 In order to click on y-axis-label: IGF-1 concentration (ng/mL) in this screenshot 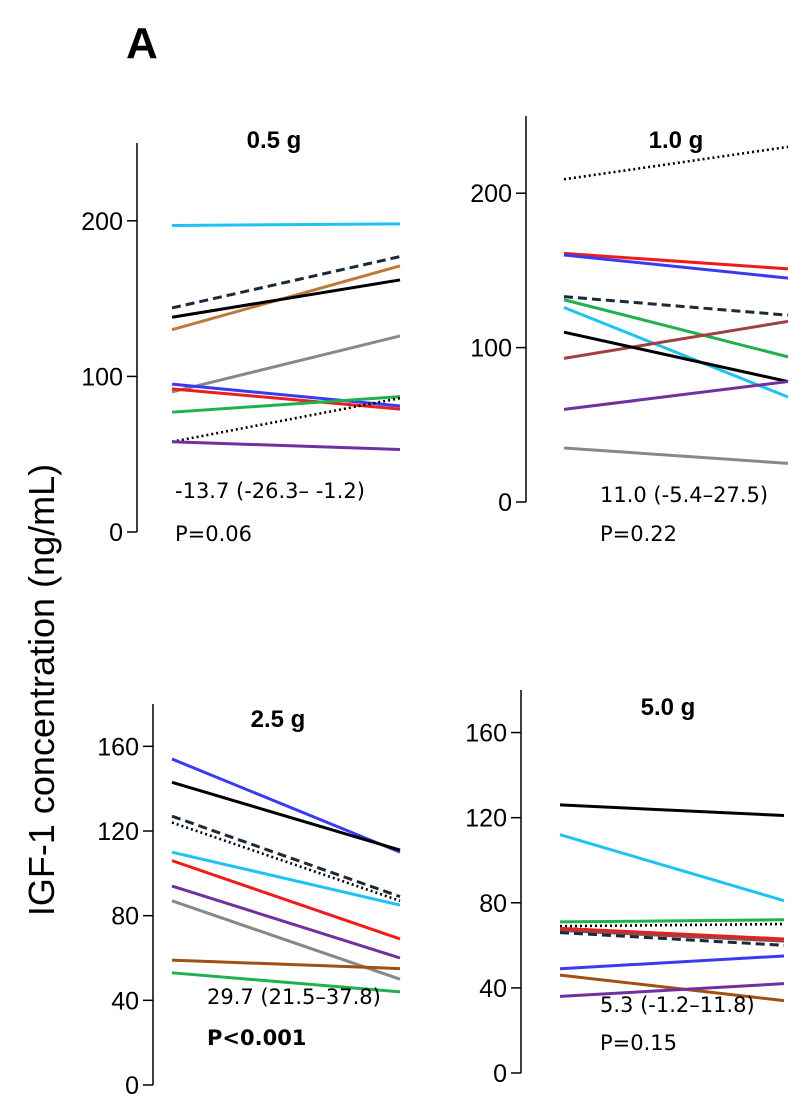, I will do `click(41, 690)`.